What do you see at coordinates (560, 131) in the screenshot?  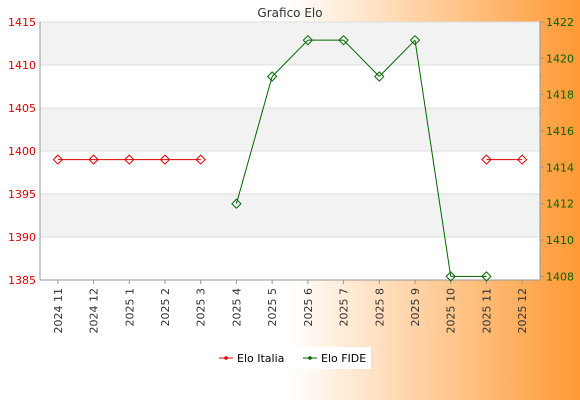 I see `y-right-tick-label: 1416` at bounding box center [560, 131].